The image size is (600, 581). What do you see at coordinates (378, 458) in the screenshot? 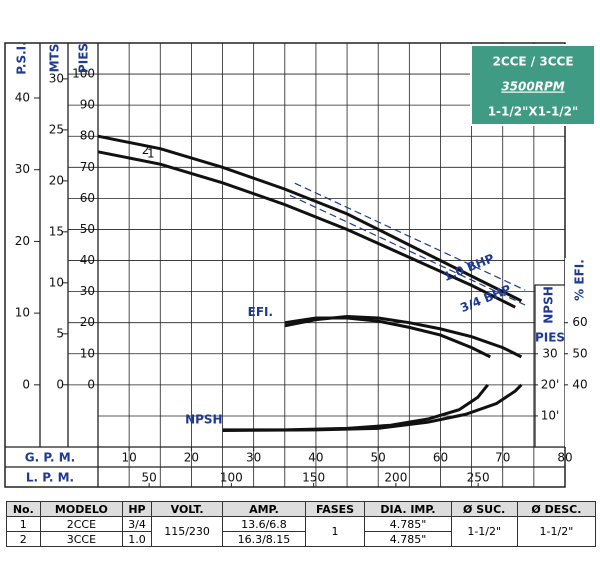
I see `x-tick-label: 50` at bounding box center [378, 458].